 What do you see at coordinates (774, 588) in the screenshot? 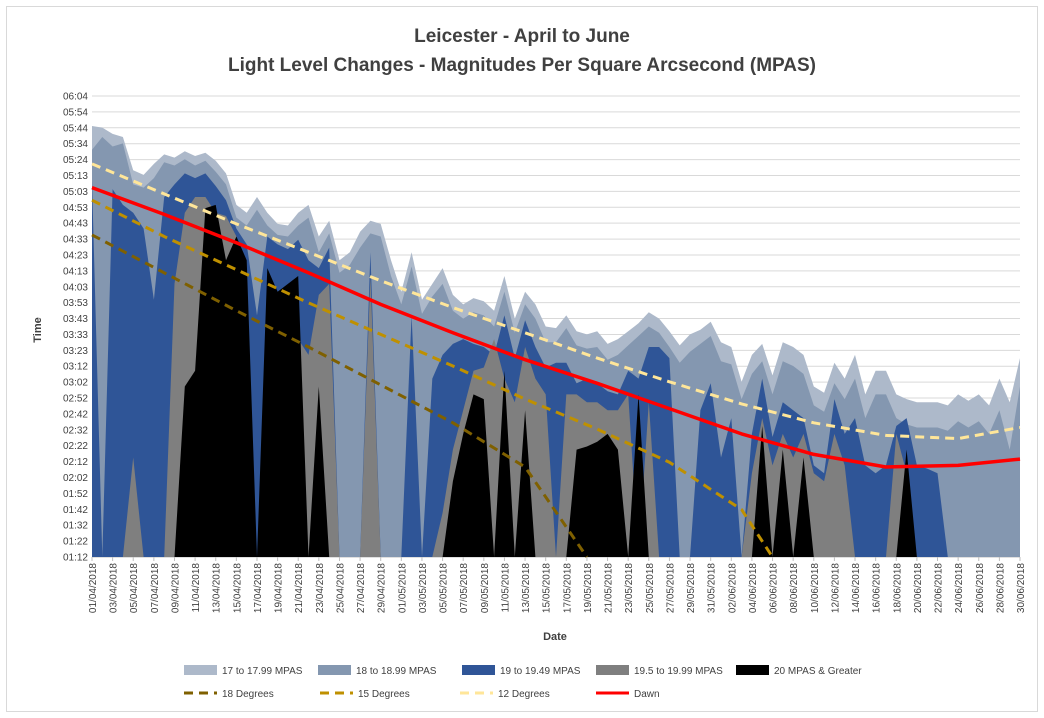
I see `x-tick-label: 06/06/2018` at bounding box center [774, 588].